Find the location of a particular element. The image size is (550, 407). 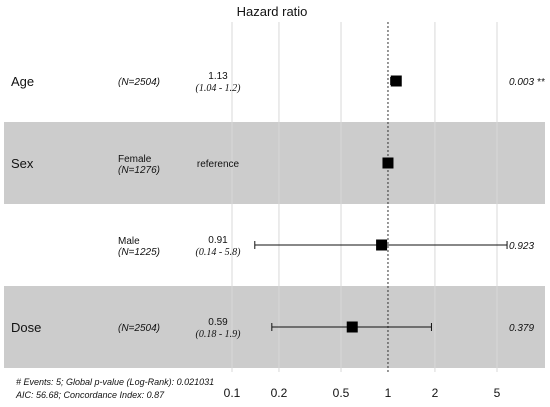

chart-title: Hazard ratio is located at coordinates (272, 11).